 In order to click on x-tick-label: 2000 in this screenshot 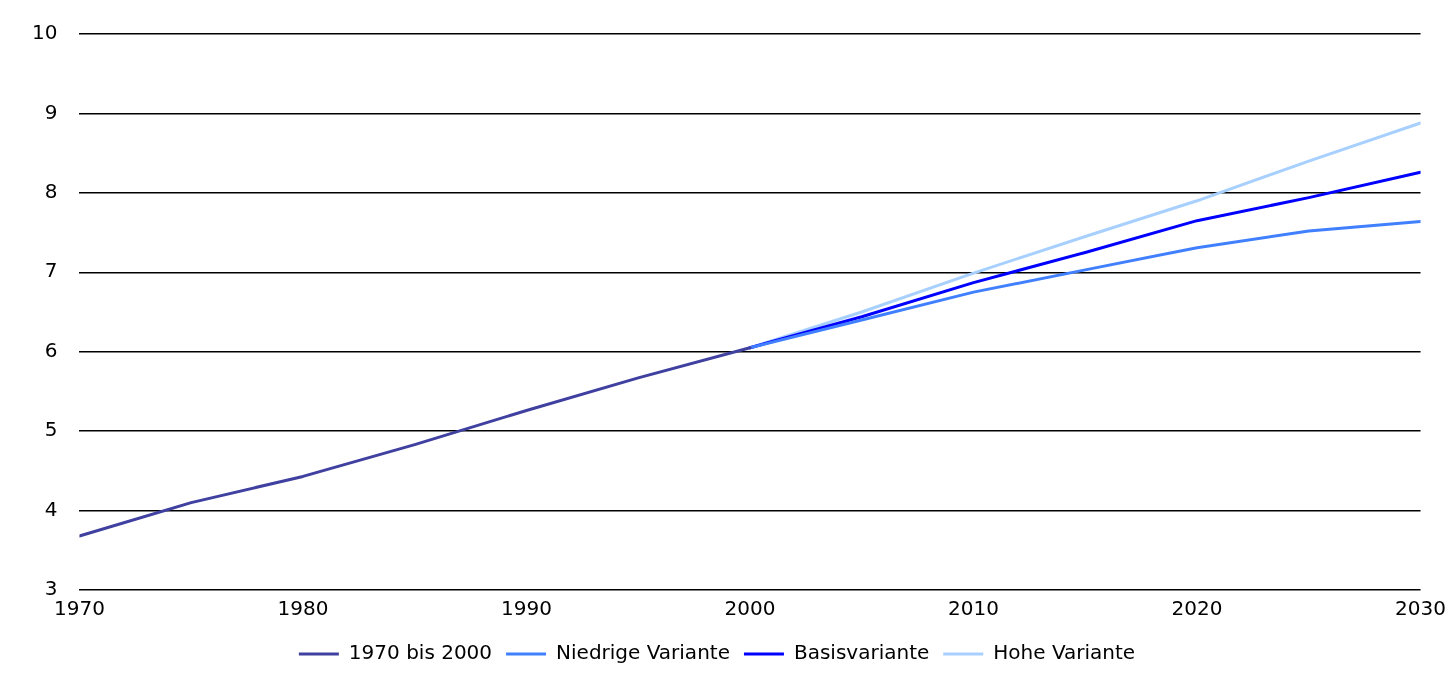, I will do `click(750, 608)`.